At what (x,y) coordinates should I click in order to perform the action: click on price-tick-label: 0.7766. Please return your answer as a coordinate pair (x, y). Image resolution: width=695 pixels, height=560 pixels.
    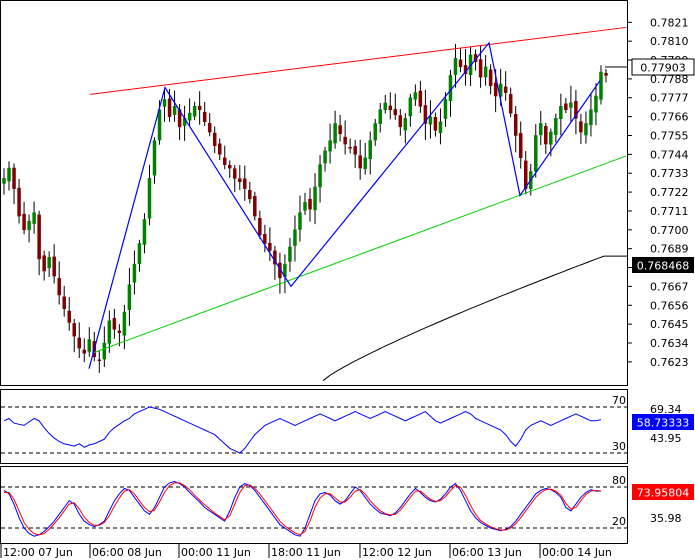
    Looking at the image, I should click on (669, 117).